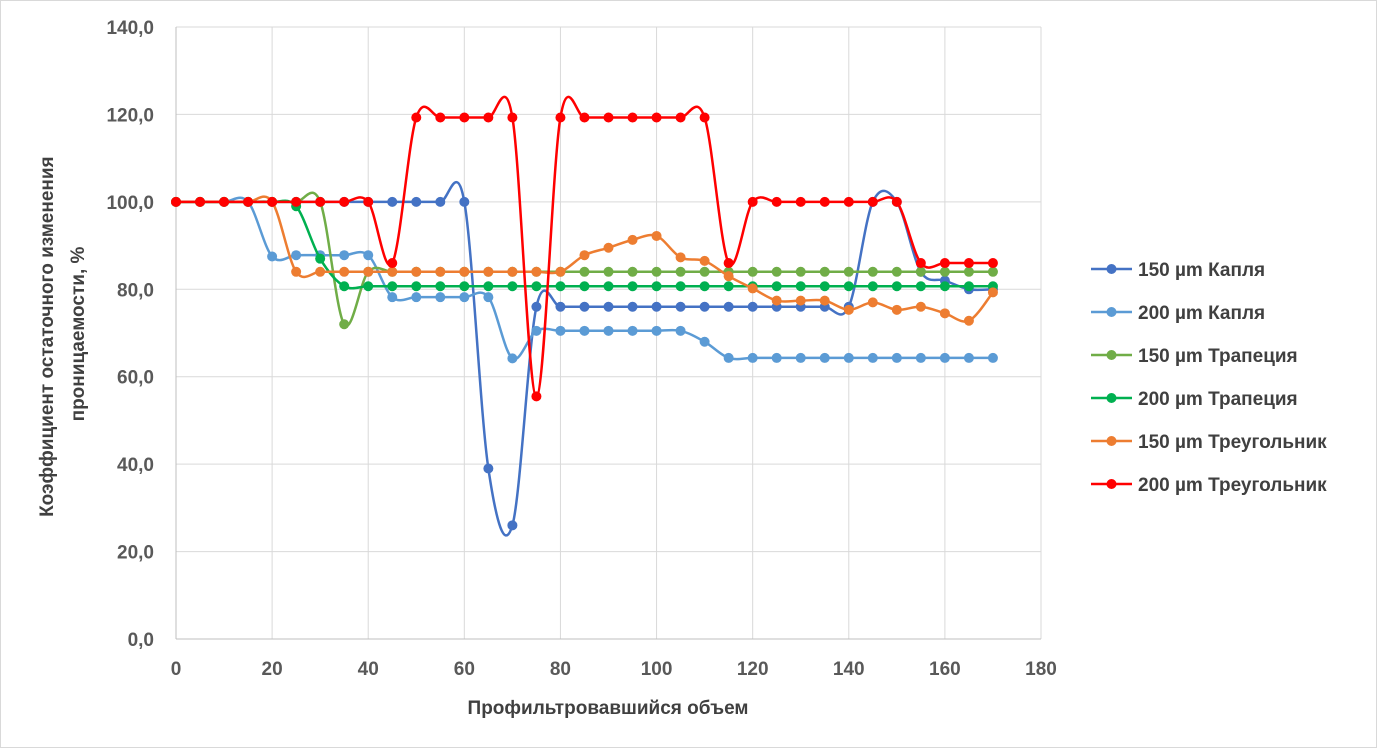  What do you see at coordinates (608, 708) in the screenshot?
I see `x-axis-title: Профильтровавшийся объем` at bounding box center [608, 708].